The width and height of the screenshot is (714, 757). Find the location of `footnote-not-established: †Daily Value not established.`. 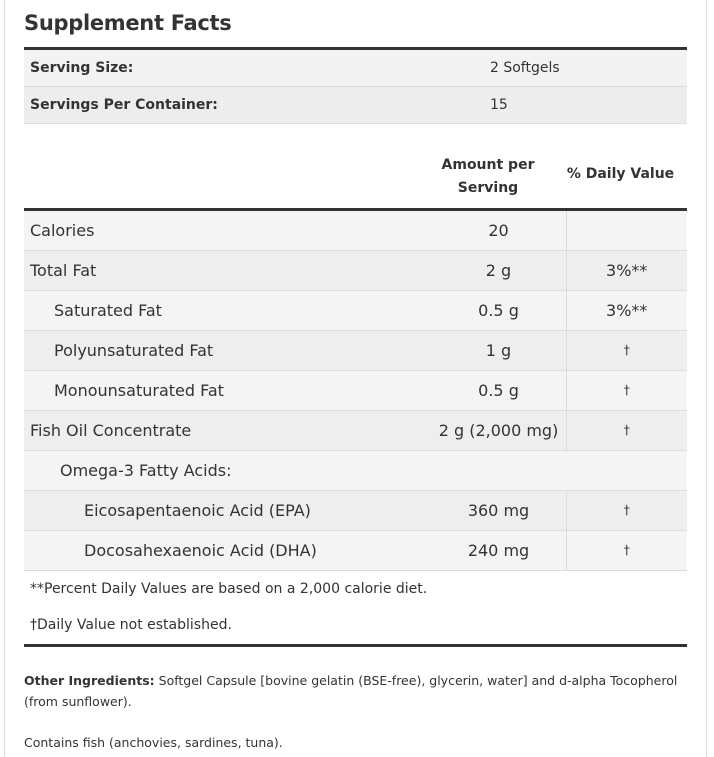

footnote-not-established: †Daily Value not established. is located at coordinates (131, 625).